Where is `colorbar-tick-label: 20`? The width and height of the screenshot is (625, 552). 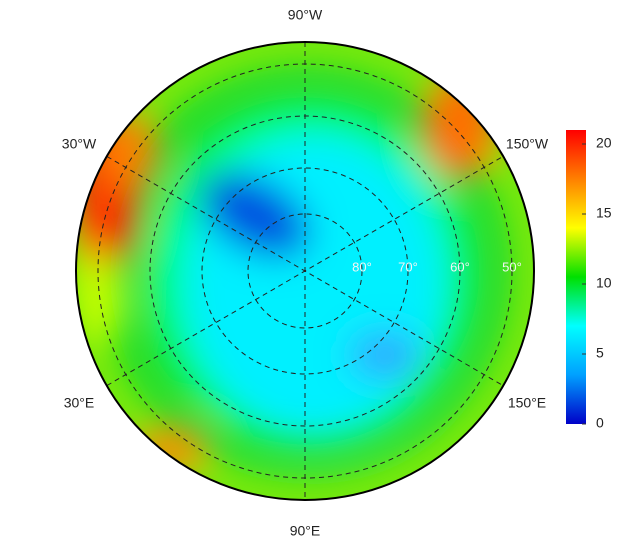 colorbar-tick-label: 20 is located at coordinates (604, 143).